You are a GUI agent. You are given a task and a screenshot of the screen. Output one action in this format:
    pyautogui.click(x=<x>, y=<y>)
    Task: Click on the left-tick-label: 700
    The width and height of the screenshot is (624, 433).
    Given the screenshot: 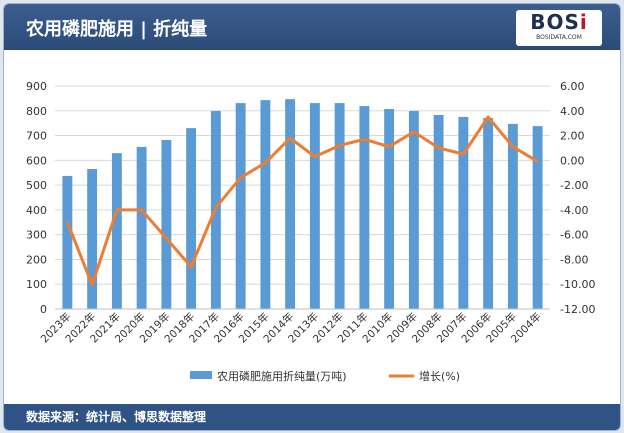 What is the action you would take?
    pyautogui.click(x=36, y=136)
    